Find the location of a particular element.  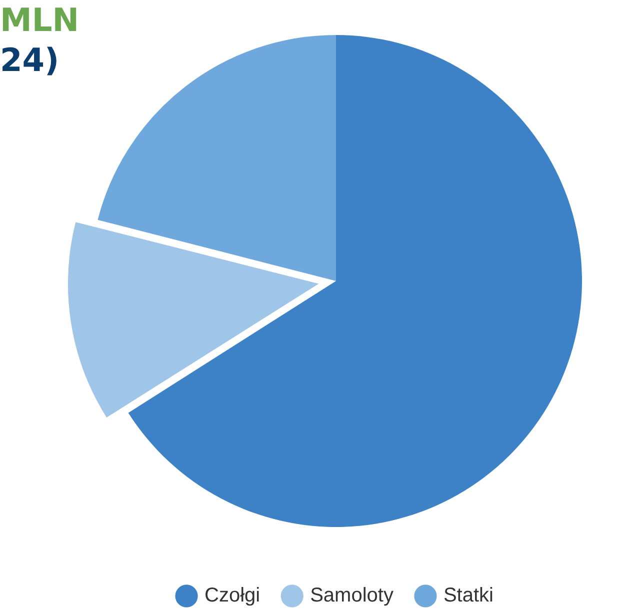

chart-title: MLN is located at coordinates (40, 20).